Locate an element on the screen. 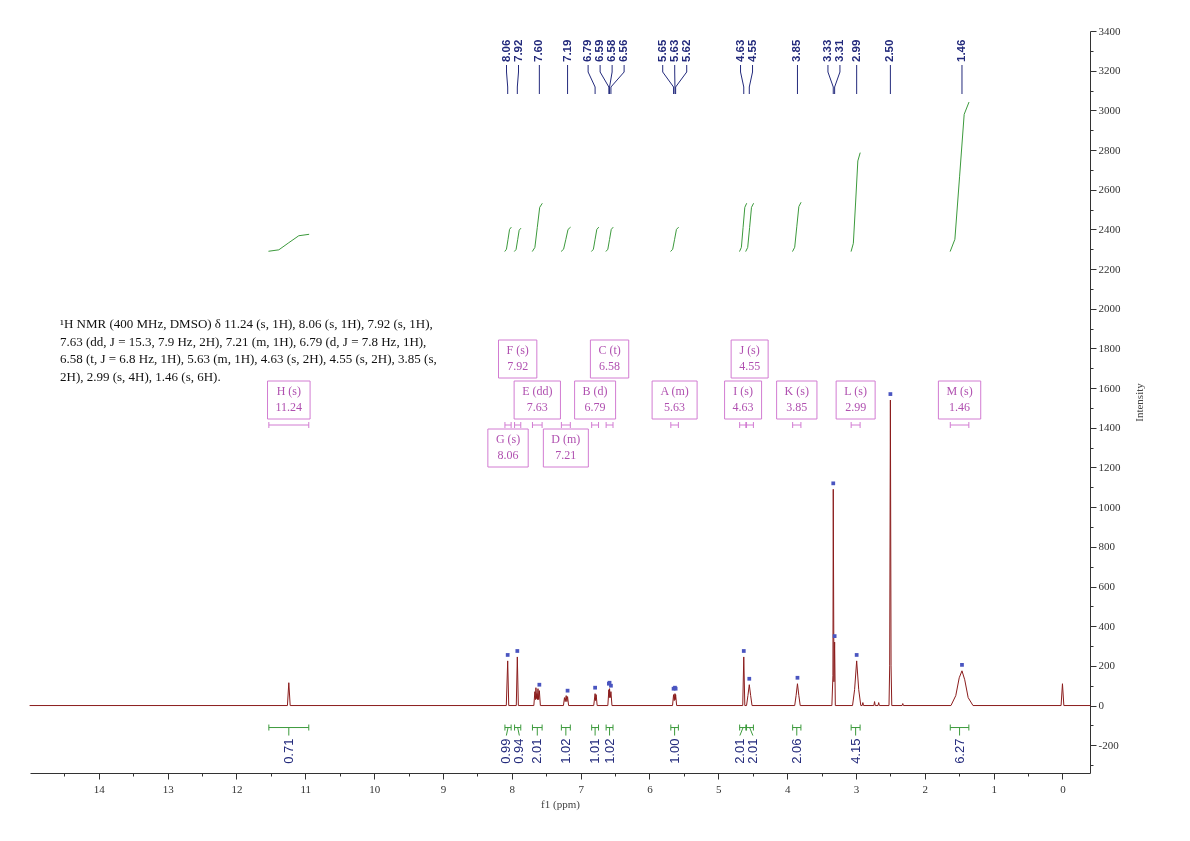 The image size is (1190, 841). x-tick-label: 3 is located at coordinates (856, 788).